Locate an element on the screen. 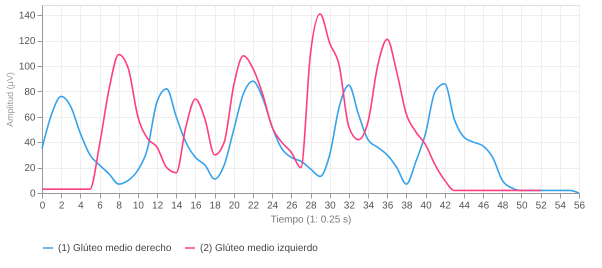 The height and width of the screenshot is (268, 602). x-tick-label: 26 is located at coordinates (292, 206).